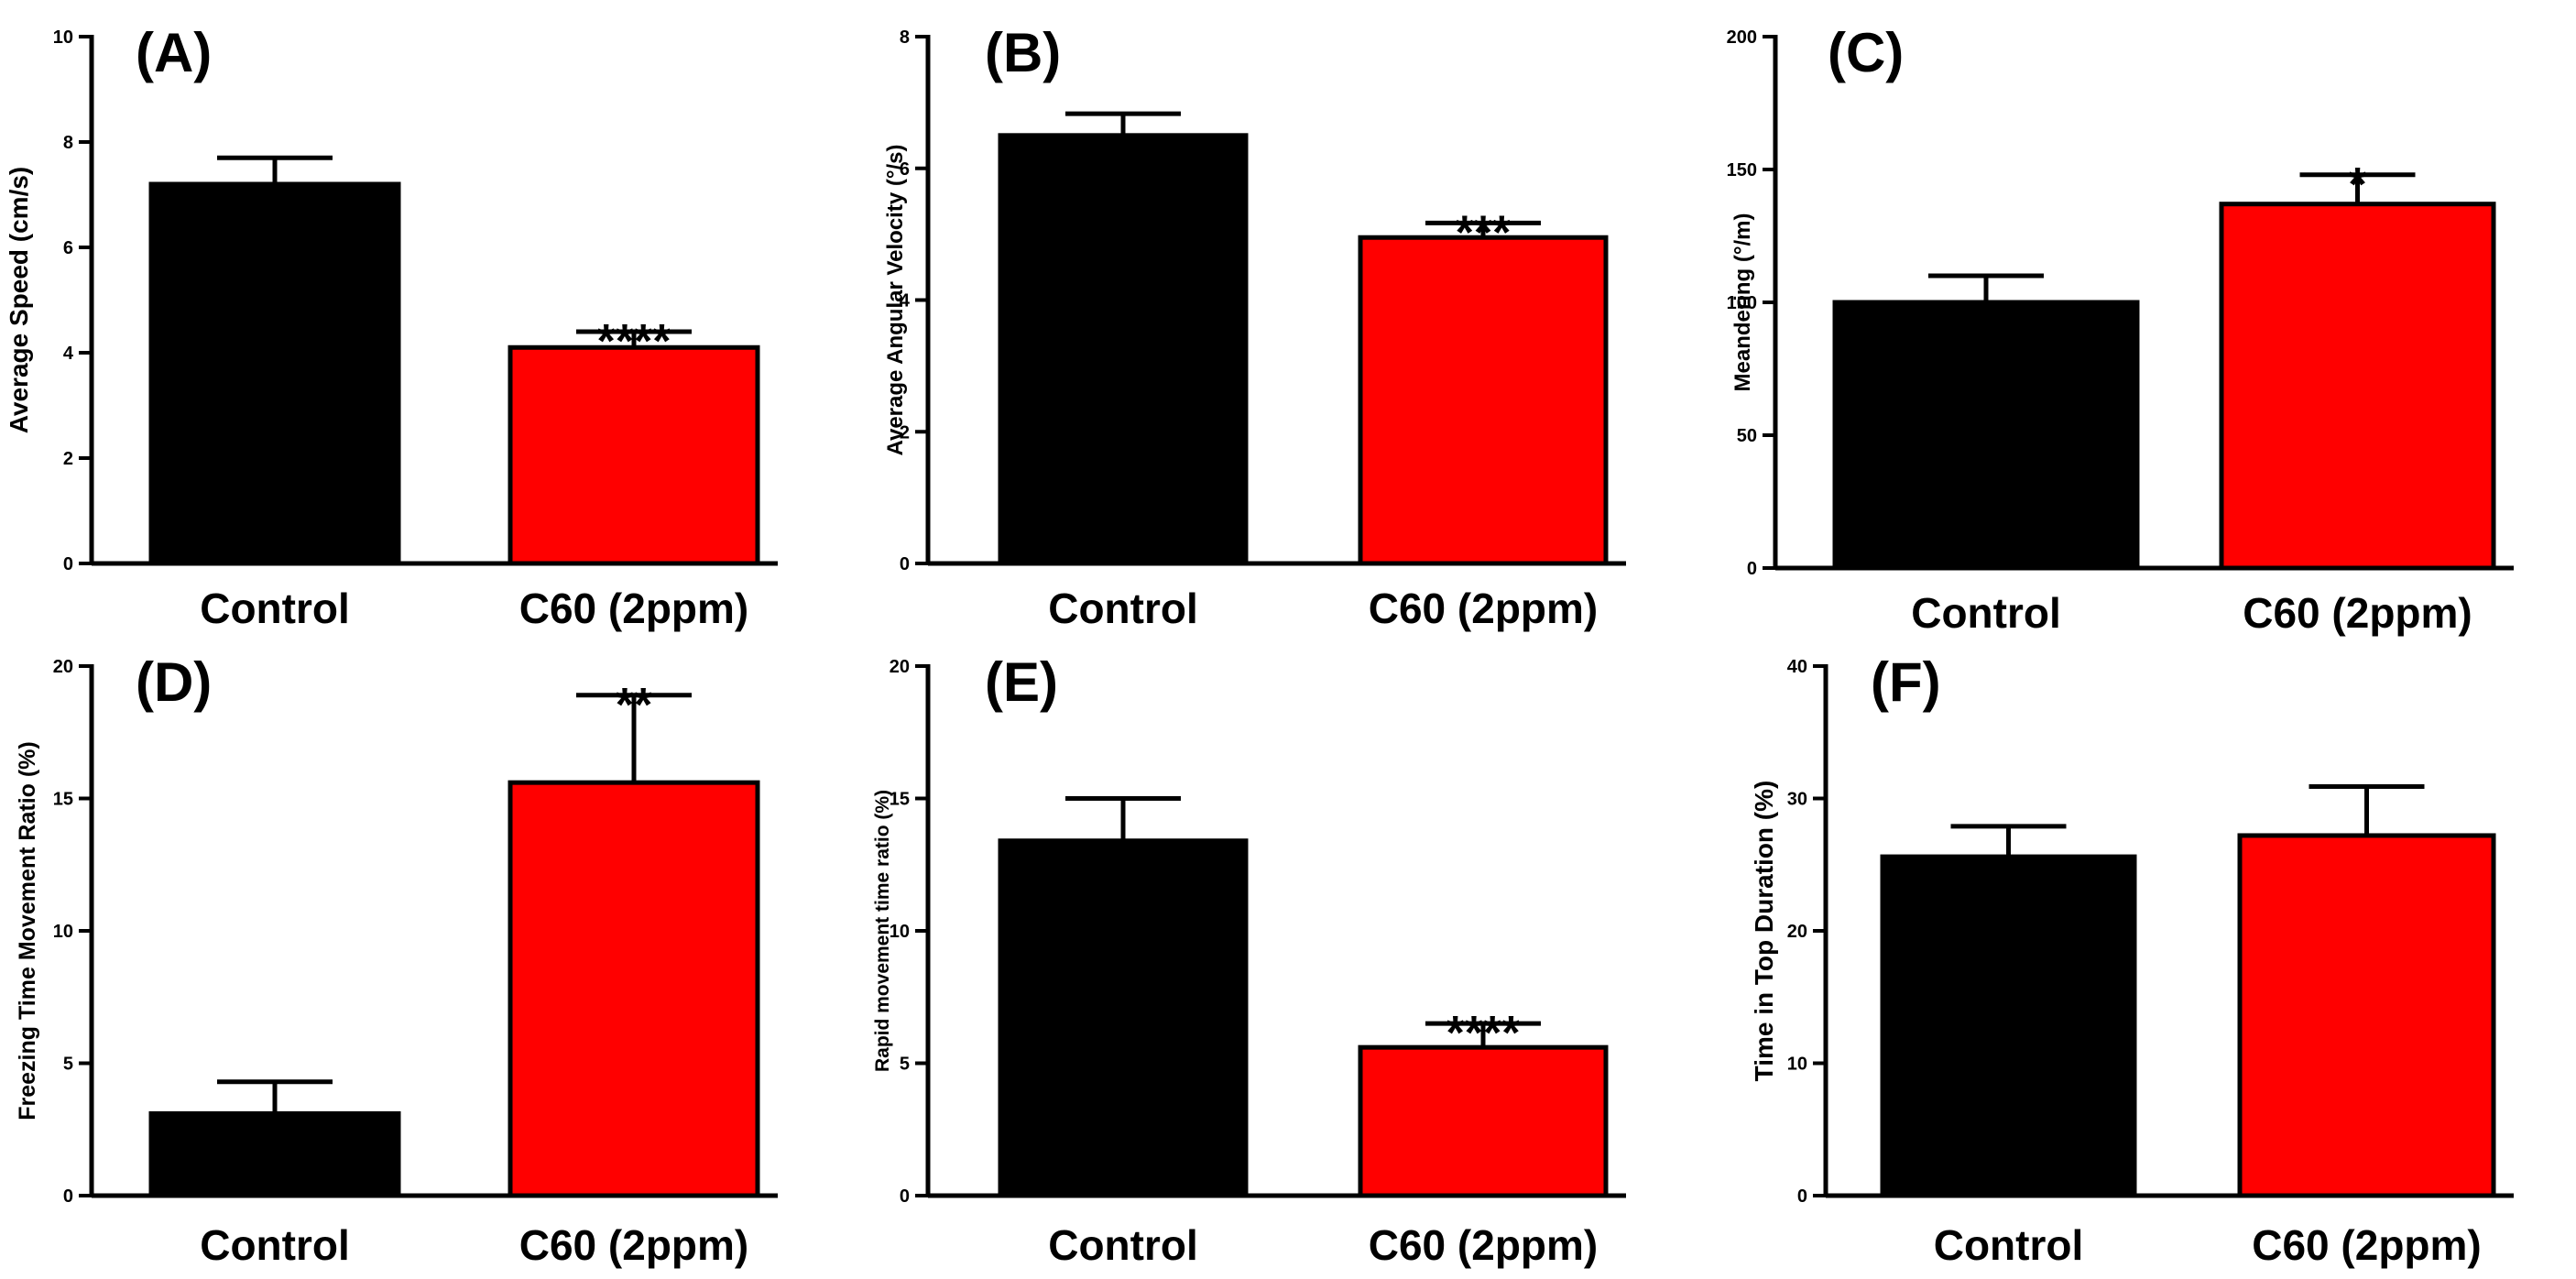 The height and width of the screenshot is (1279, 2576). What do you see at coordinates (900, 800) in the screenshot?
I see `panel-e-ytick-label-3: 15` at bounding box center [900, 800].